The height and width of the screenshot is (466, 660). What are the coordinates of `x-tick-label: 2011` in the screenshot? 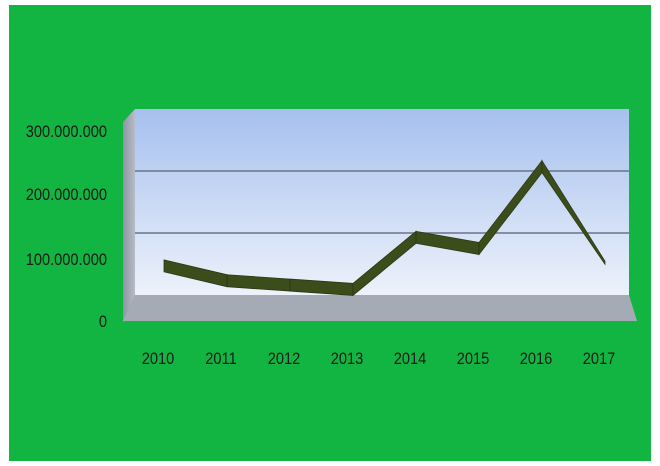 It's located at (221, 359).